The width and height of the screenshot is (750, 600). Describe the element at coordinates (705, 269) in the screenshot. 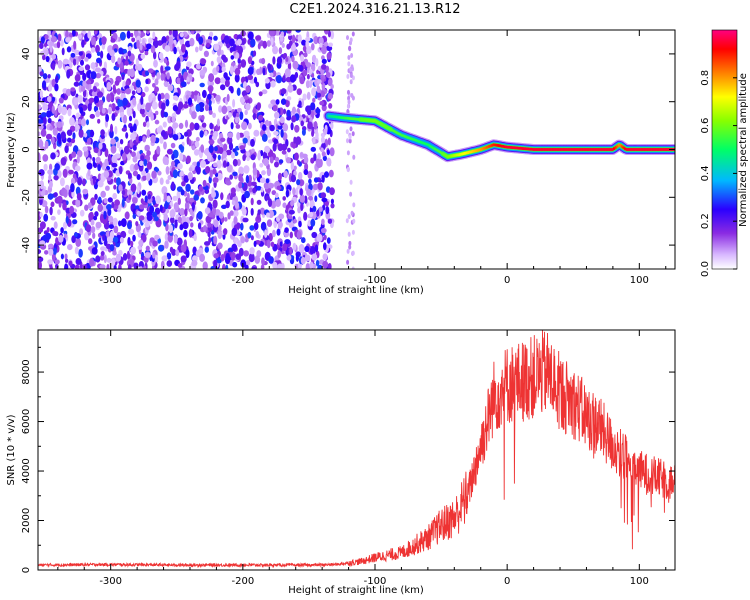

I see `colorbar-tick-label: 0.0` at that location.